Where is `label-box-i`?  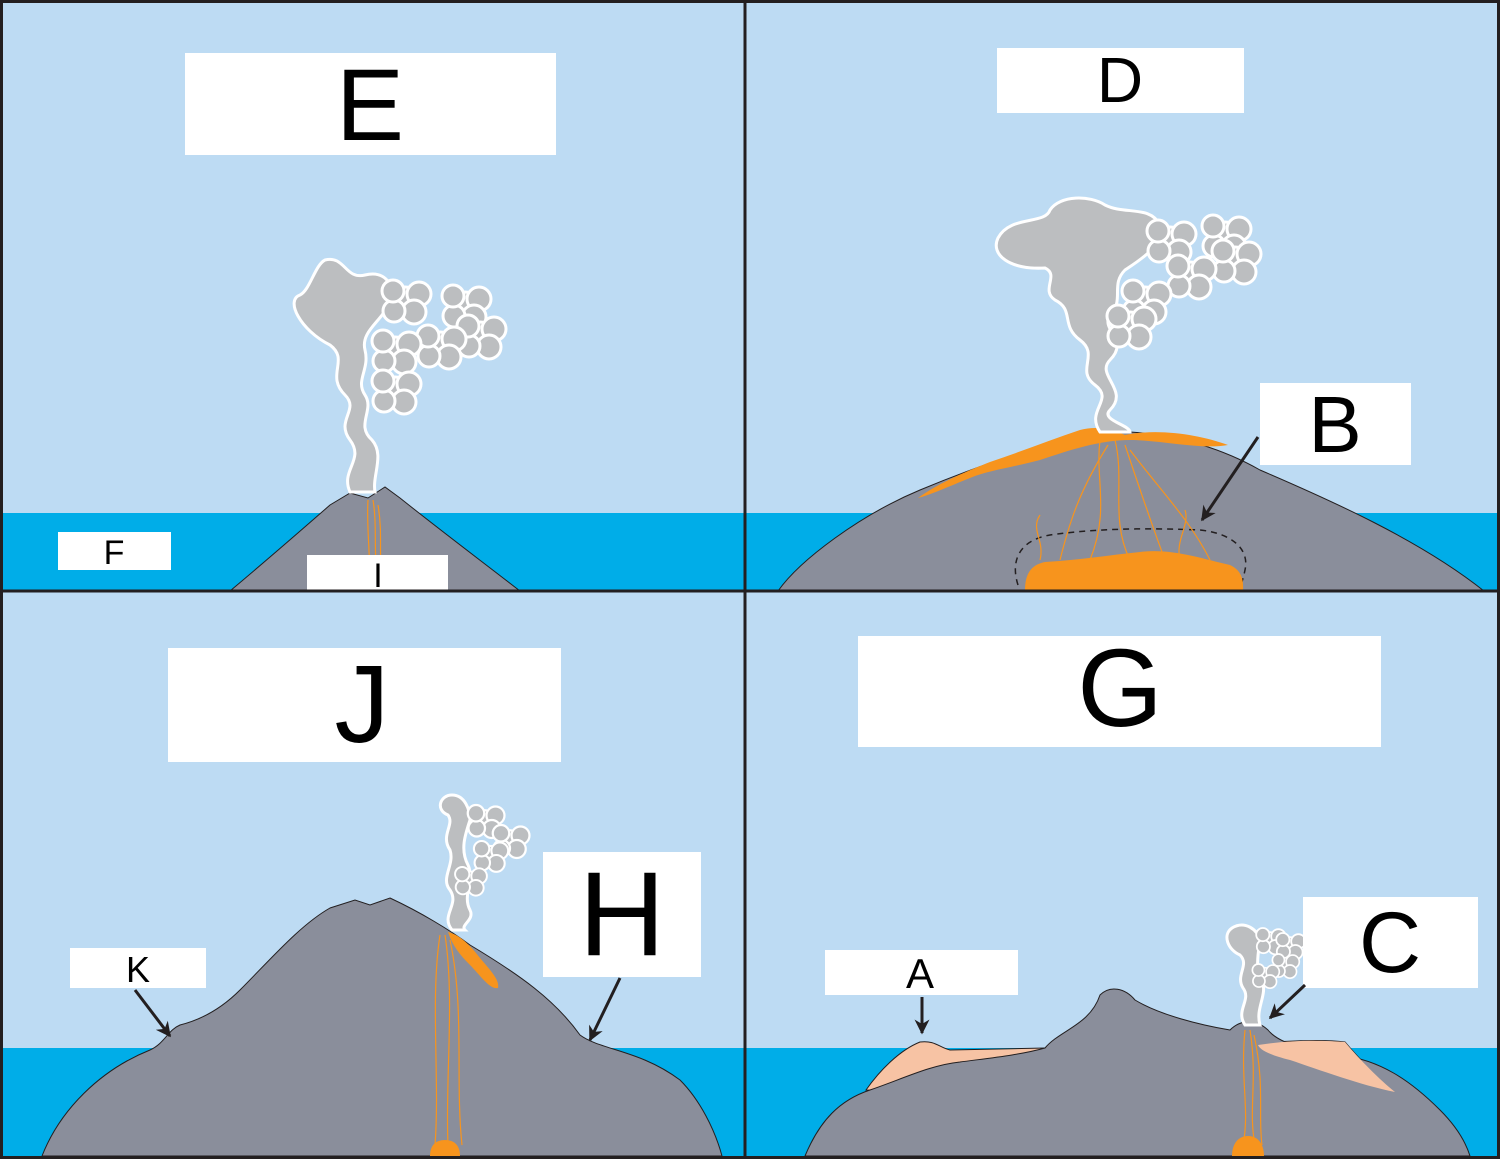 label-box-i is located at coordinates (377, 574).